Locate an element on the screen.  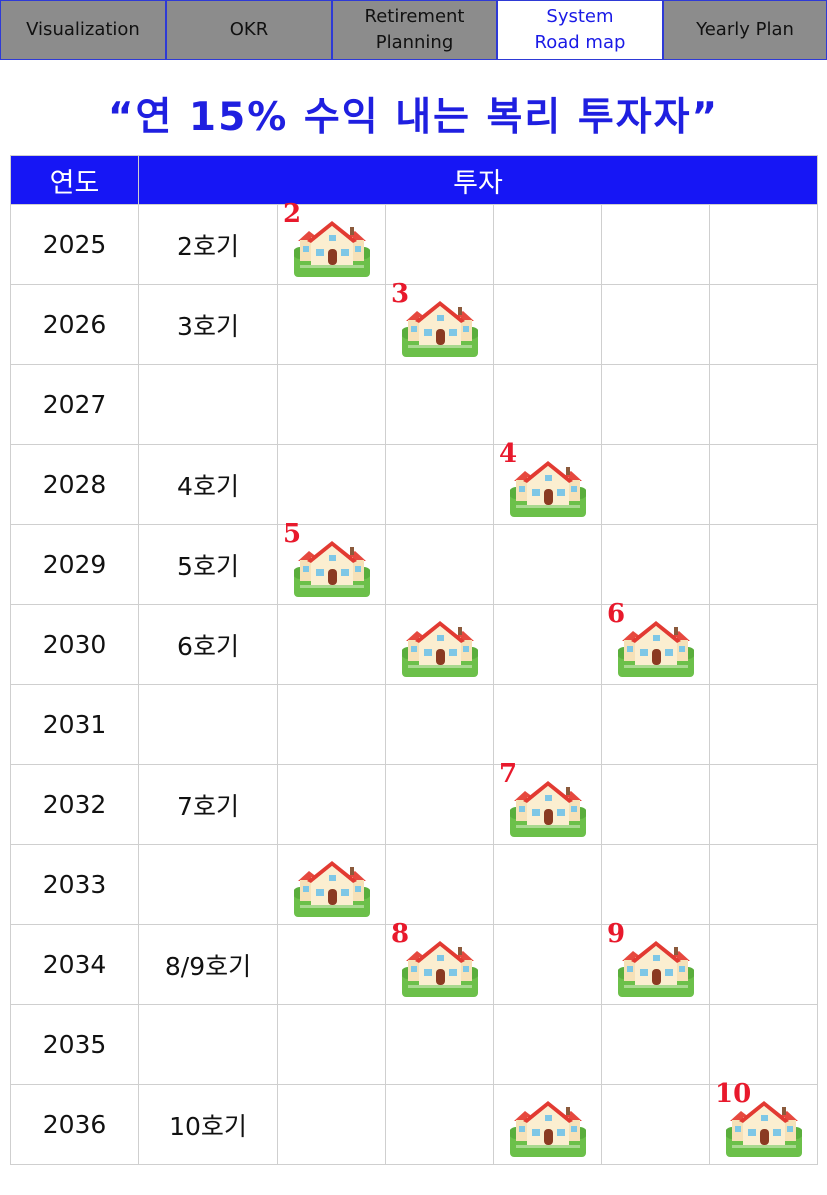
table-row: 2027 is located at coordinates (414, 404).